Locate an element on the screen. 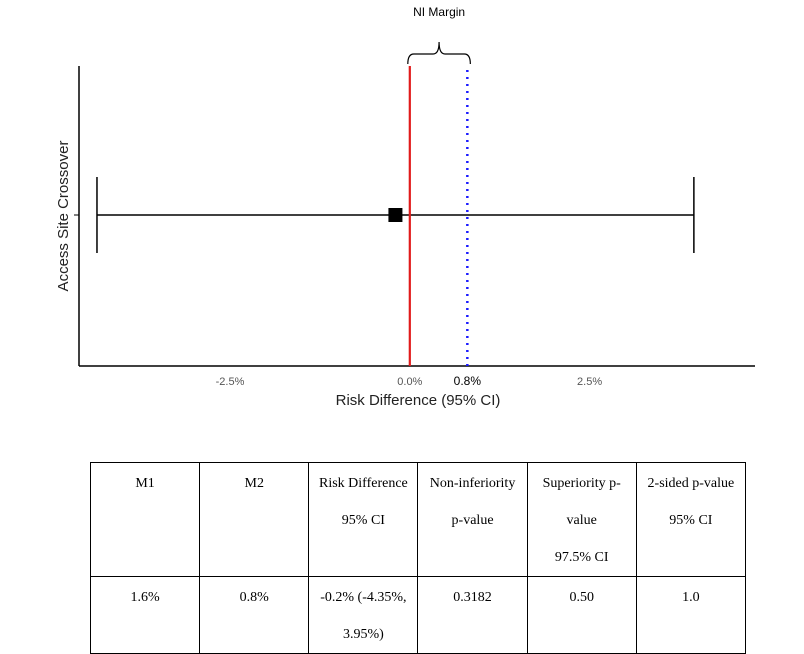  cell-noninferiority-value: 0.3182 is located at coordinates (472, 597).